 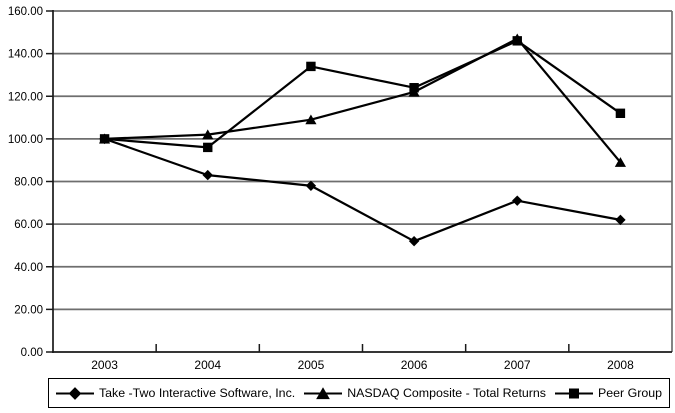 What do you see at coordinates (574, 393) in the screenshot?
I see `square-marker-icon` at bounding box center [574, 393].